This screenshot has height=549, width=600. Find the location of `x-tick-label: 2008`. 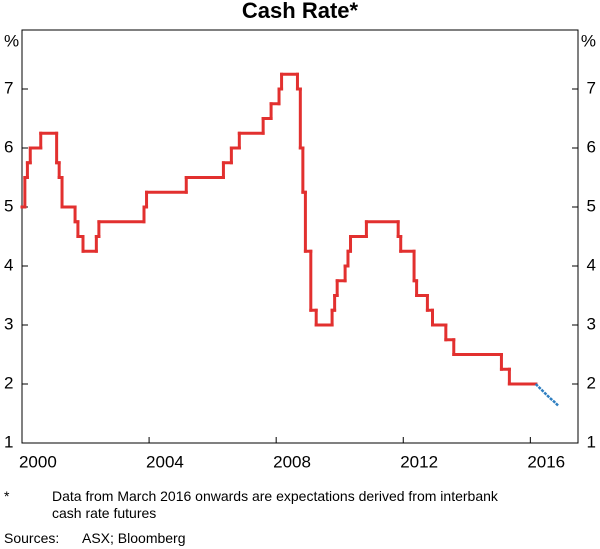

x-tick-label: 2008 is located at coordinates (292, 461).